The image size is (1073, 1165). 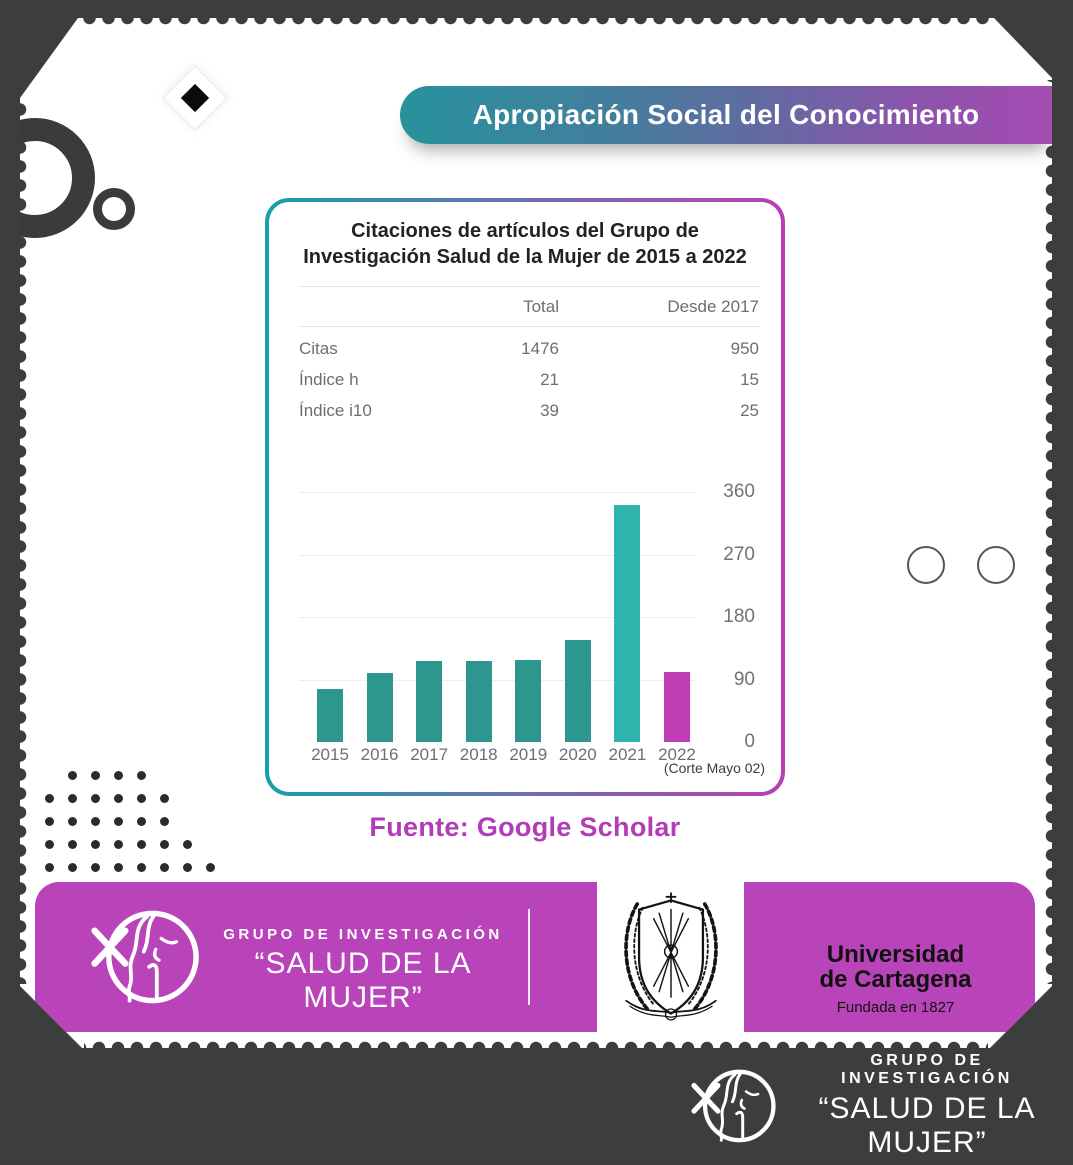 I want to click on page-title: Apropiación Social del Conocimiento, so click(x=726, y=114).